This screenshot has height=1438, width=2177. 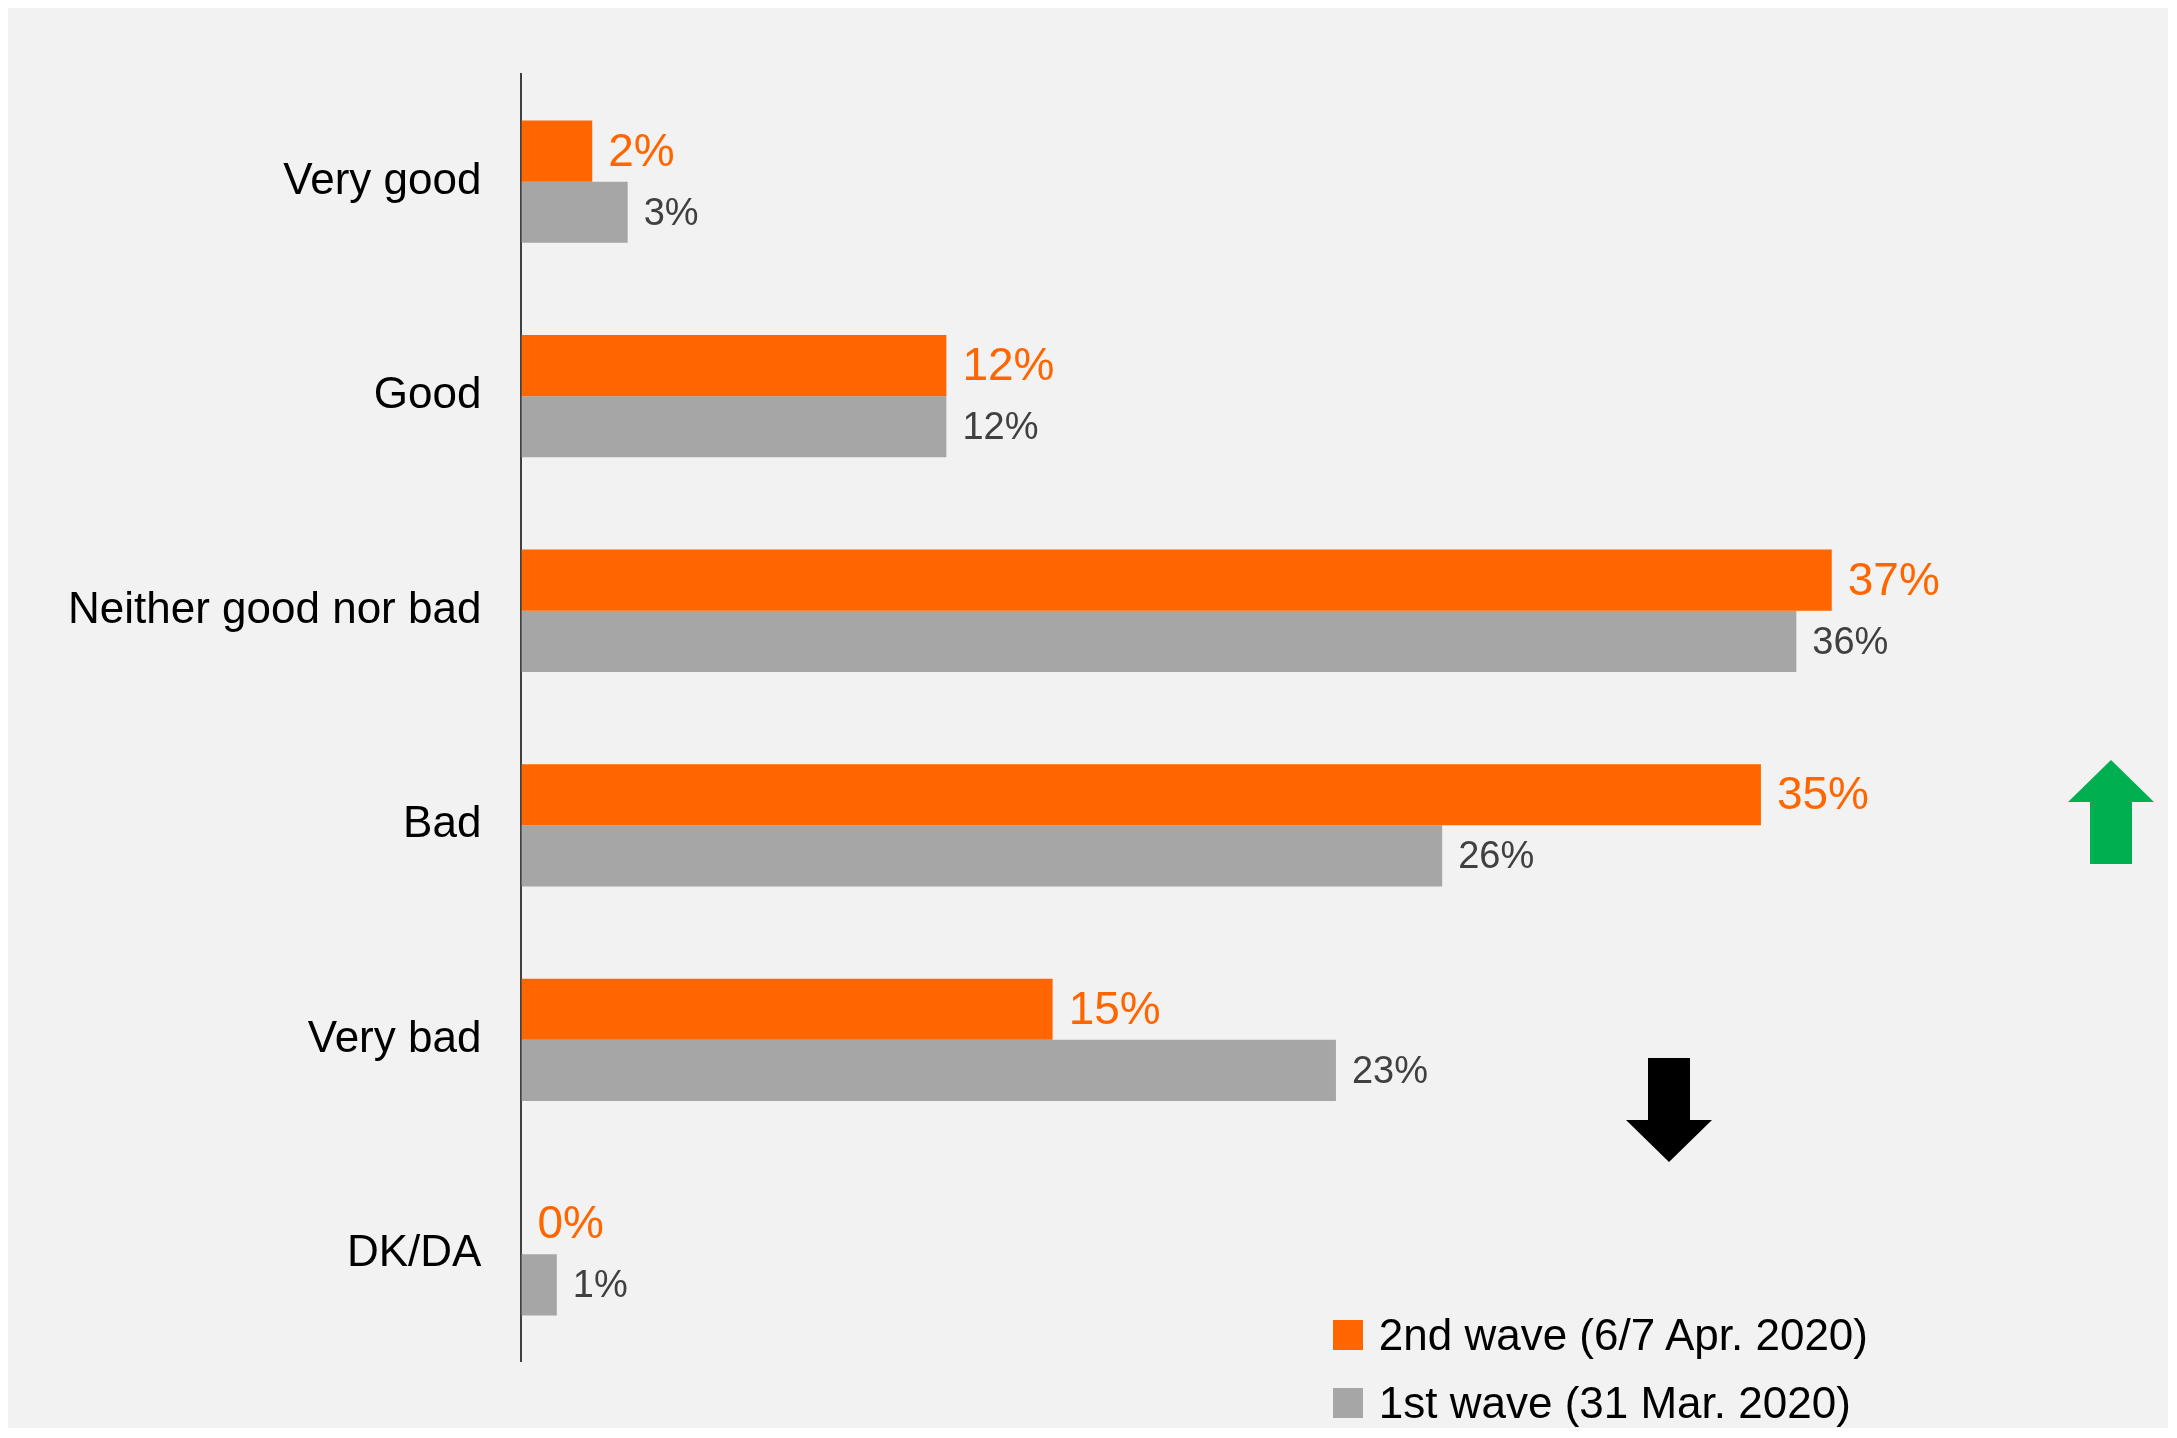 What do you see at coordinates (1496, 855) in the screenshot?
I see `data-label: 26%` at bounding box center [1496, 855].